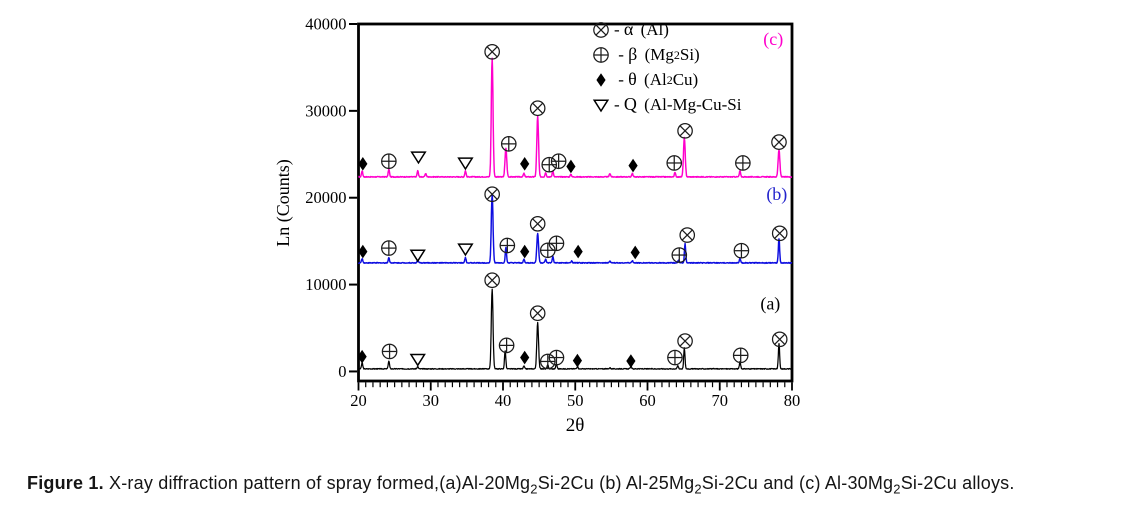 The image size is (1130, 510). What do you see at coordinates (797, 483) in the screenshot?
I see `caption-text: Si-2Cu and (c) Al-30Mg` at bounding box center [797, 483].